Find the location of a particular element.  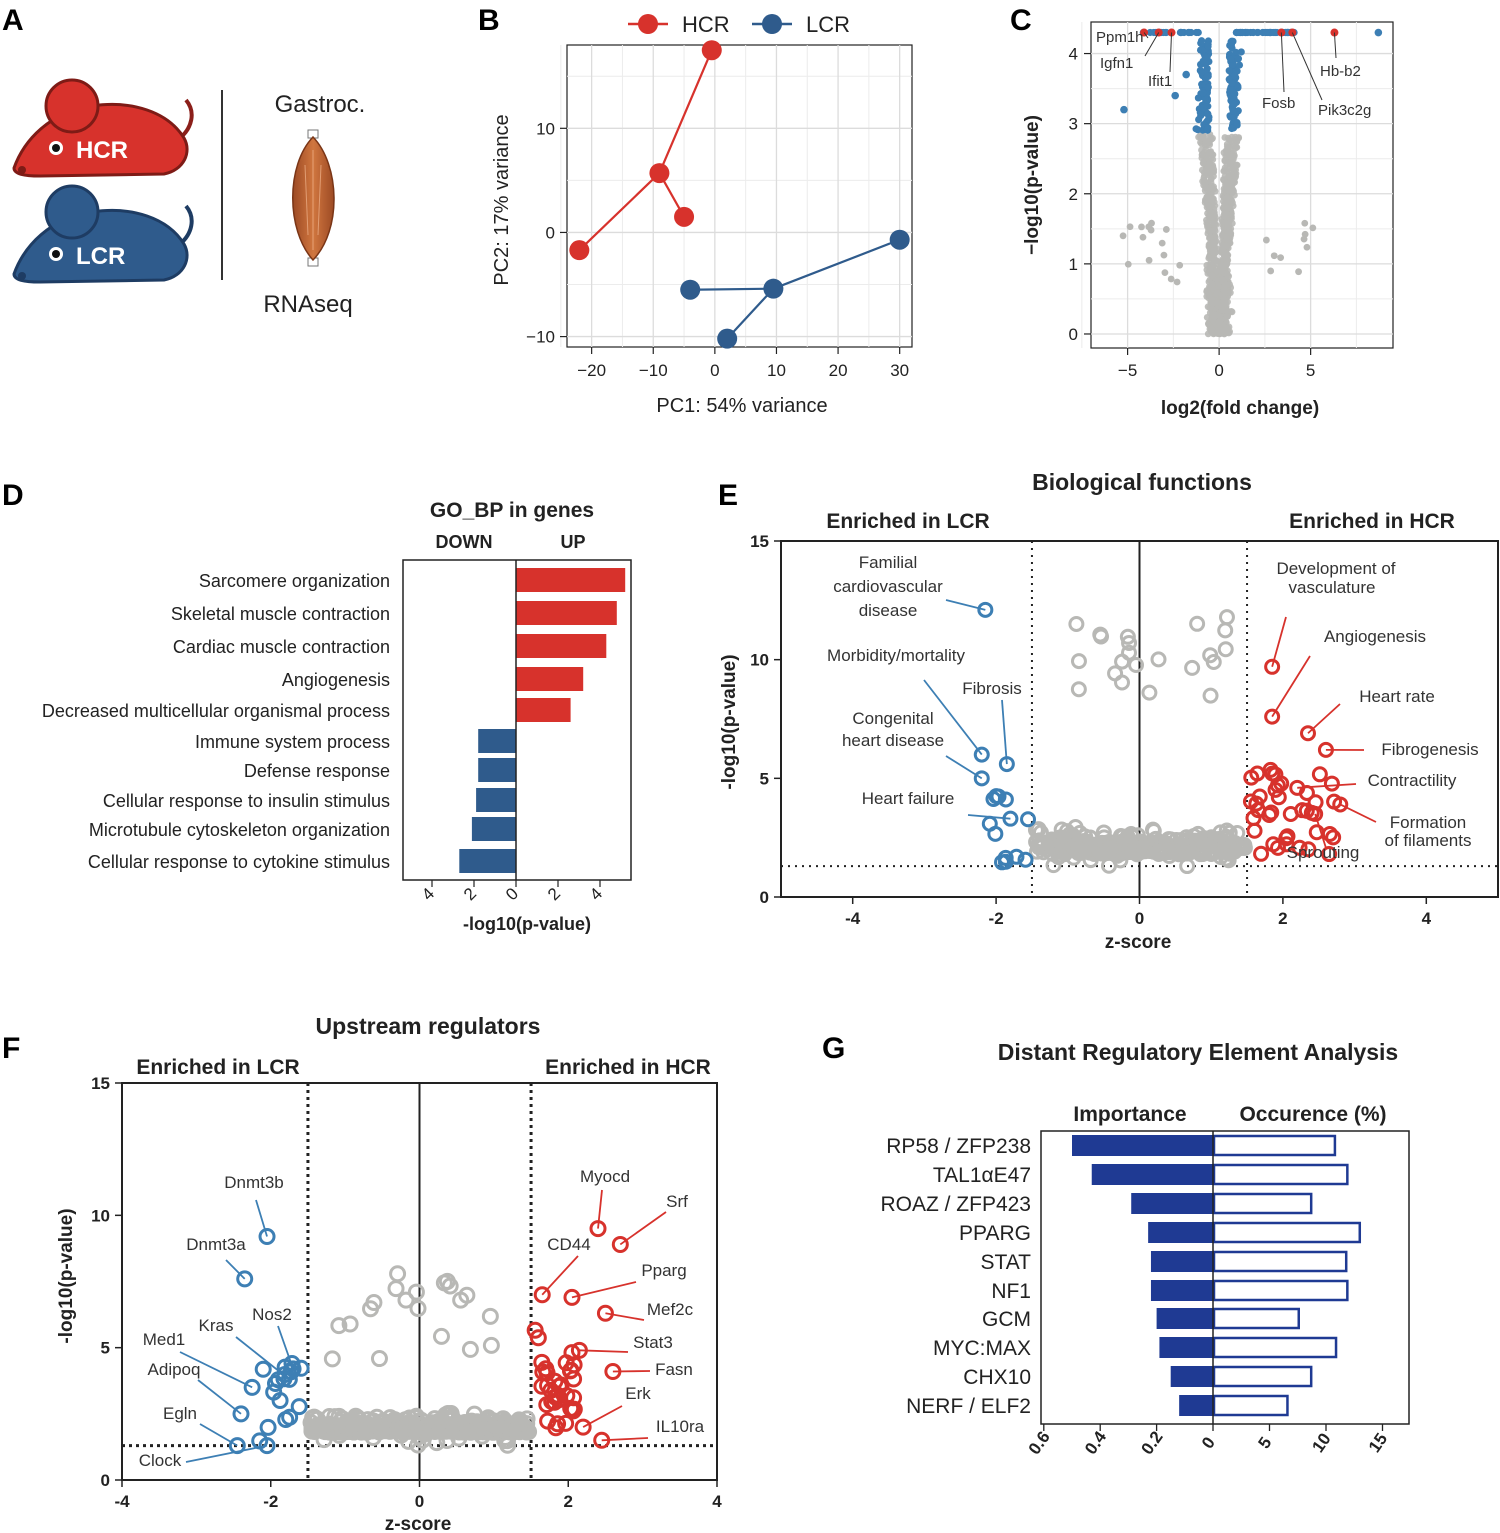

pca-x-tick-label: 0 is located at coordinates (714, 370).